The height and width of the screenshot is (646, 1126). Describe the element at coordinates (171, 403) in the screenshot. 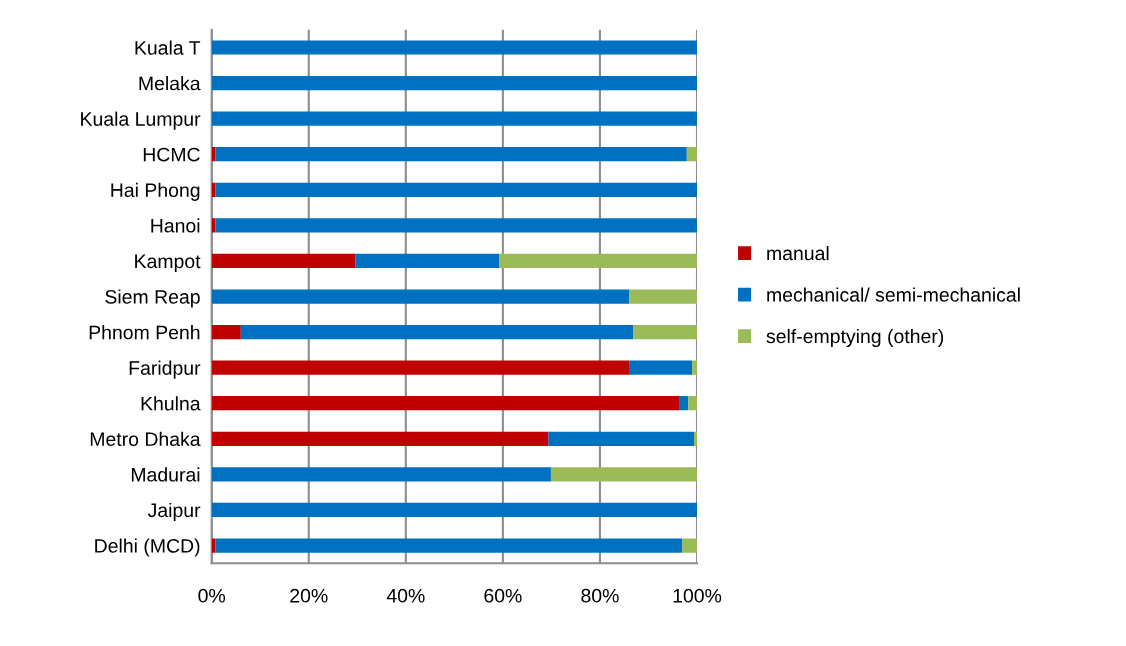

I see `y-tick-label: Khulna` at that location.